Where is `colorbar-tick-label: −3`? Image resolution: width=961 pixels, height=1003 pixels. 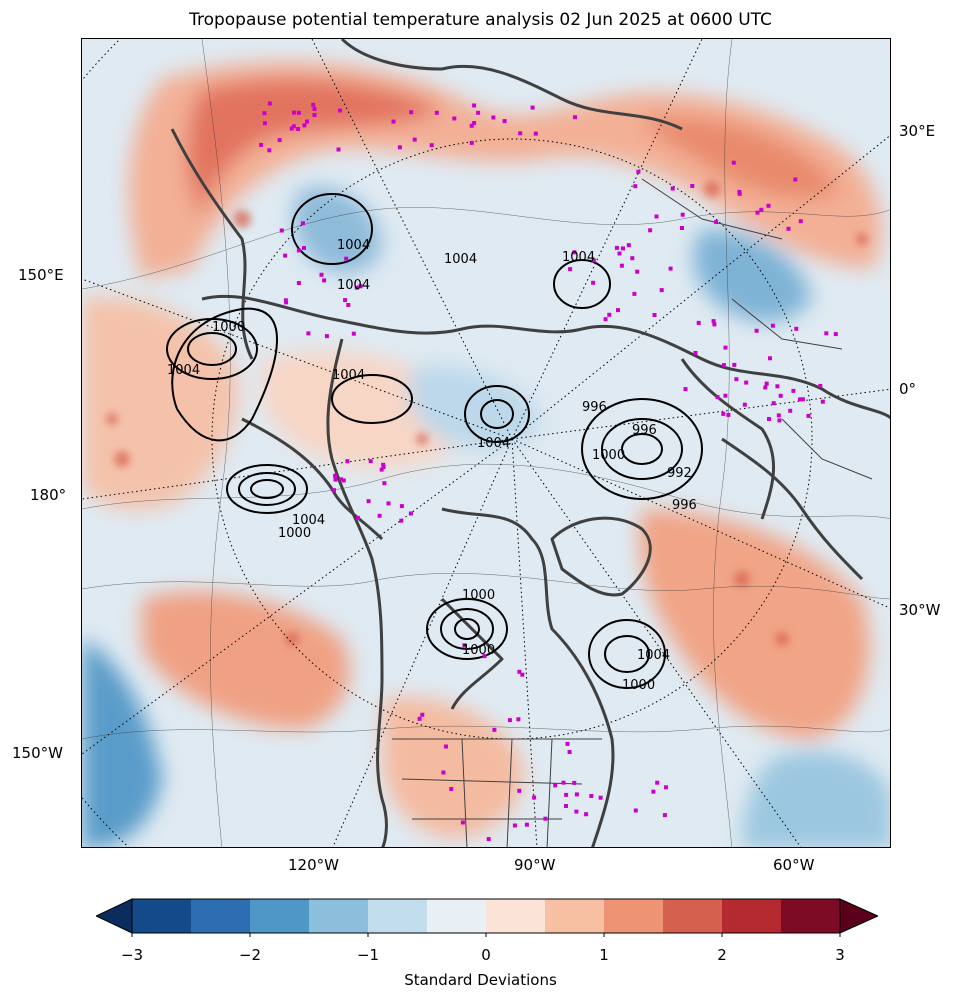 colorbar-tick-label: −3 is located at coordinates (132, 955).